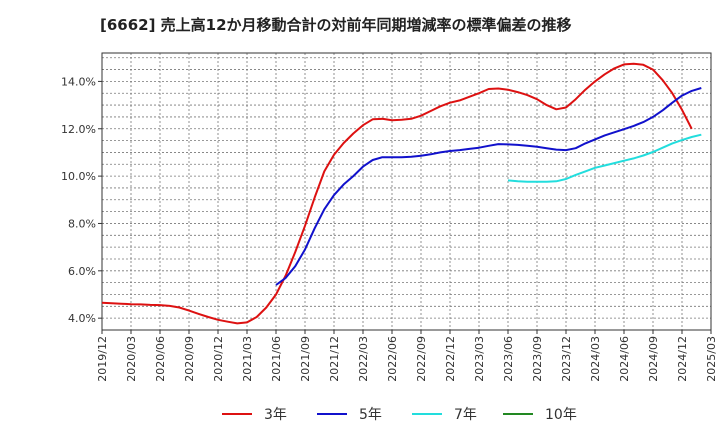  Describe the element at coordinates (334, 359) in the screenshot. I see `x-tick-label: 2021/12` at that location.